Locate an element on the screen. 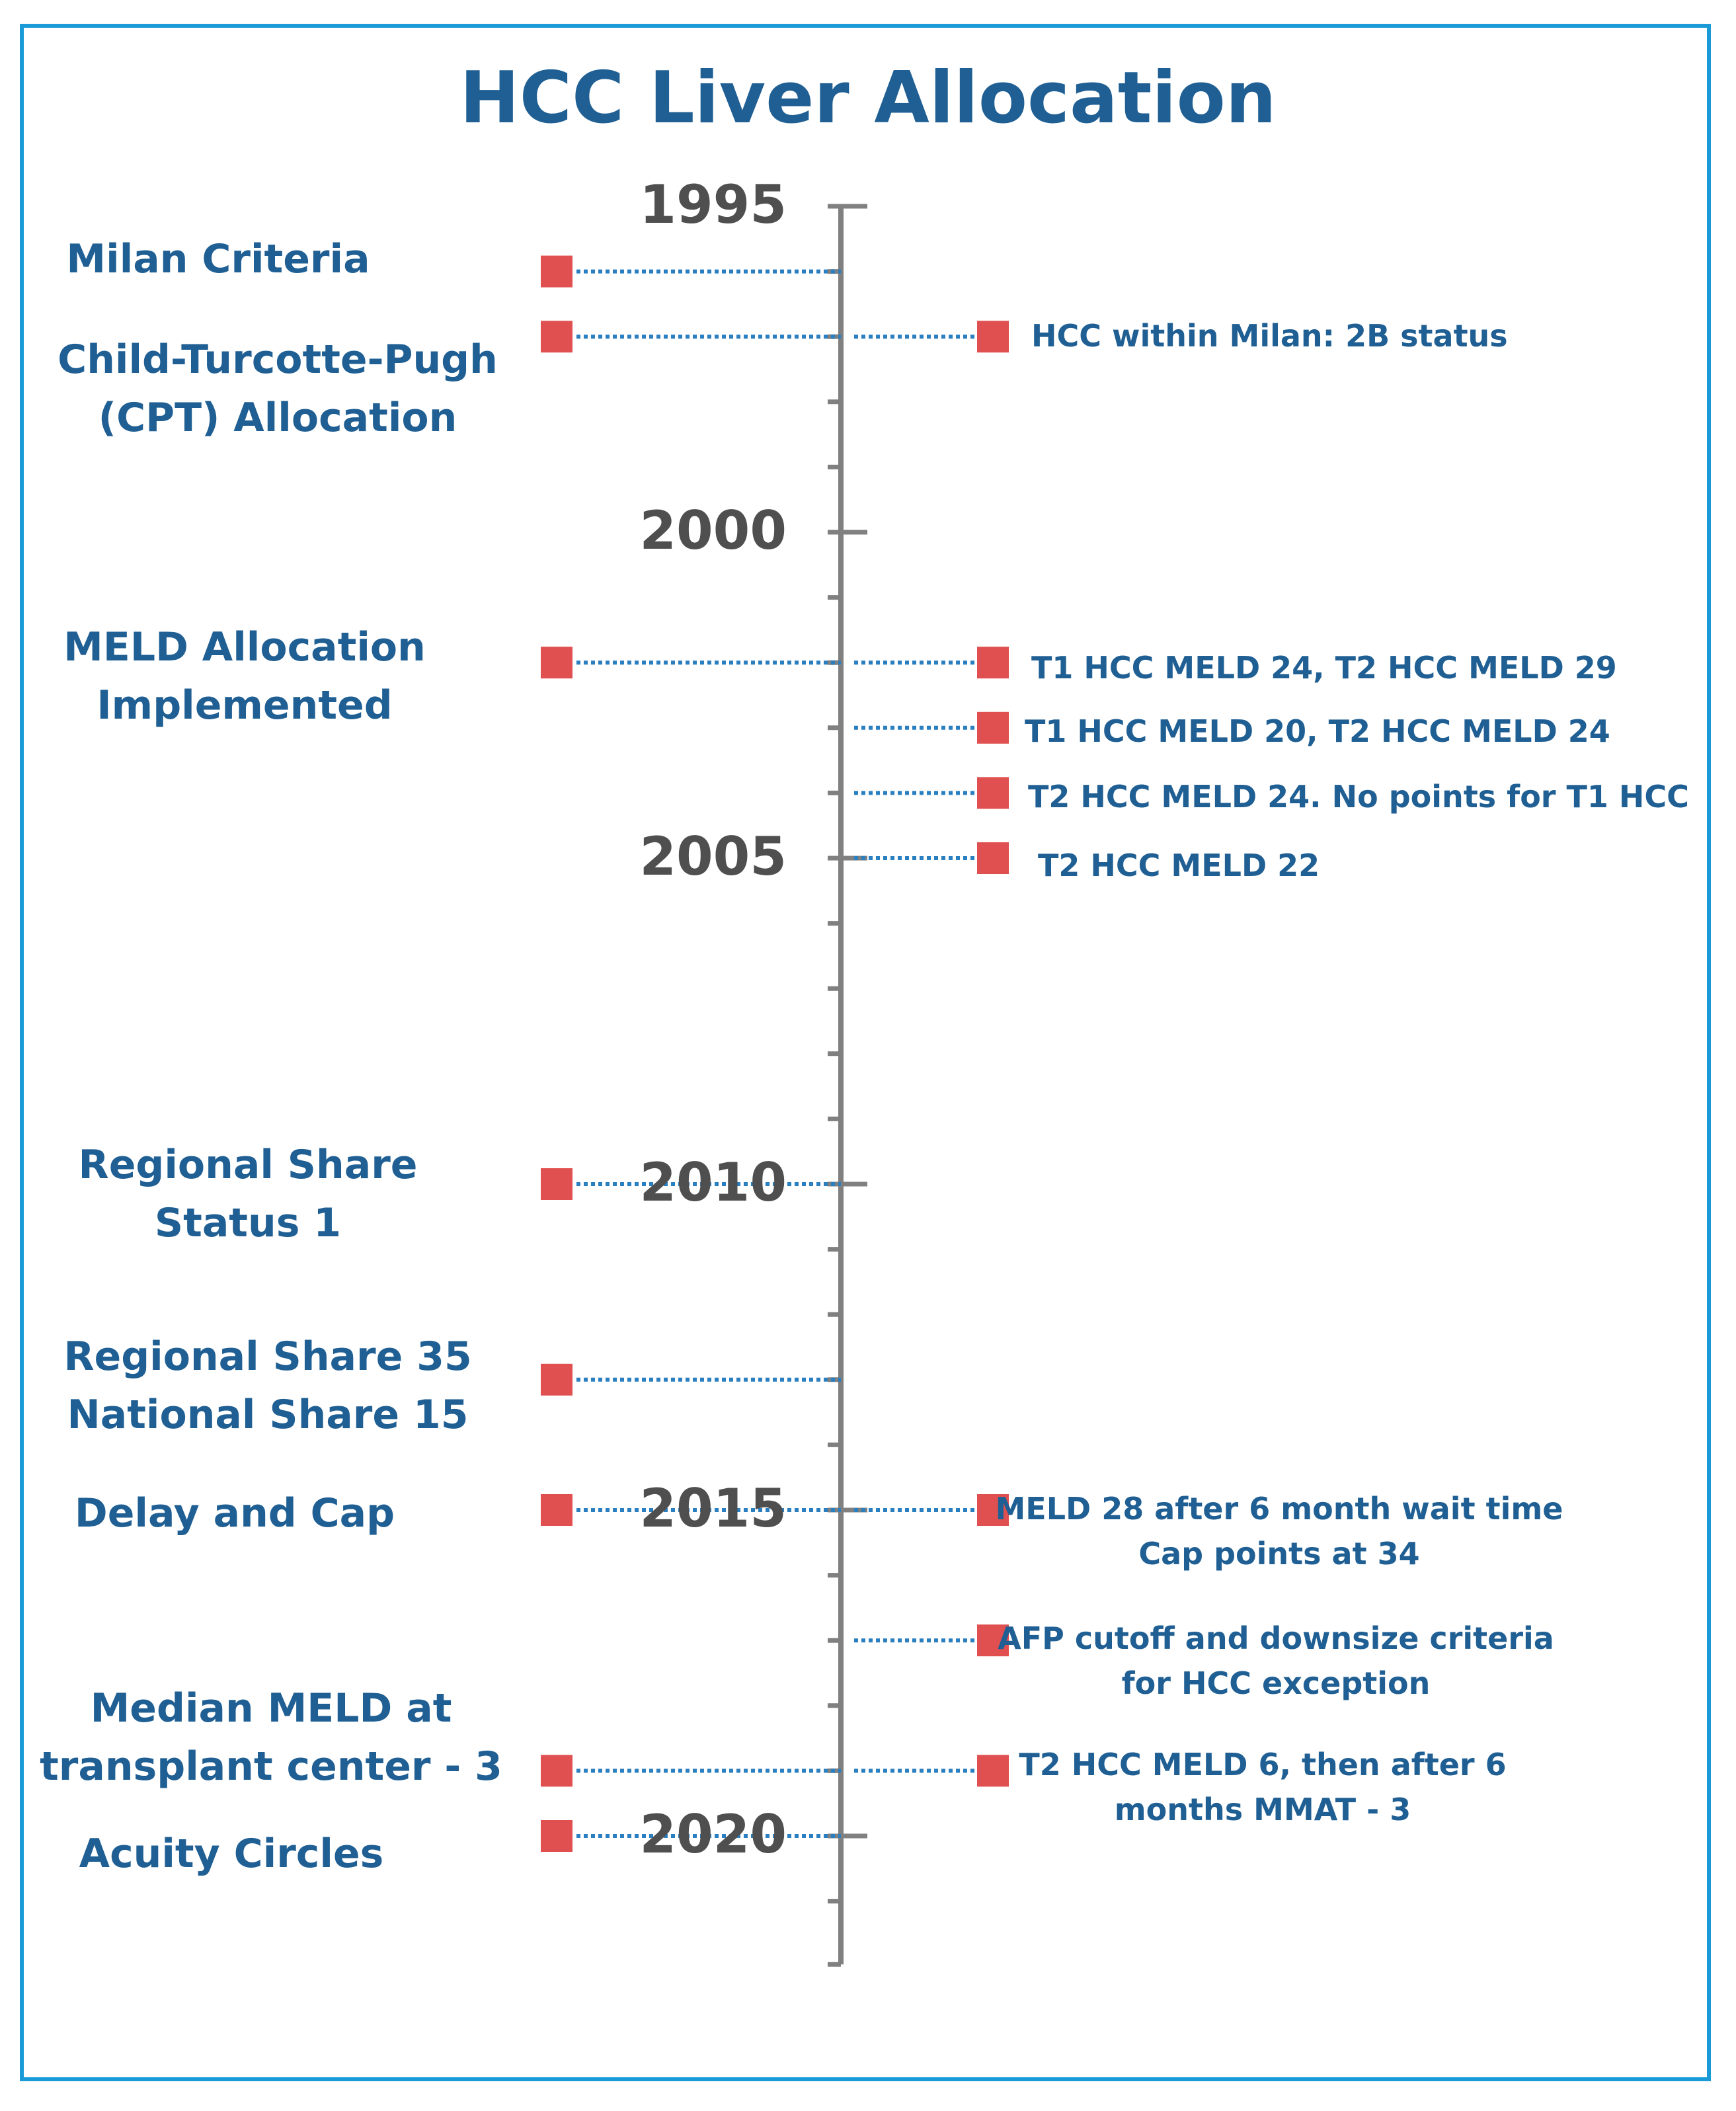 This screenshot has width=1736, height=2111. year-label: 2010 is located at coordinates (713, 1182).